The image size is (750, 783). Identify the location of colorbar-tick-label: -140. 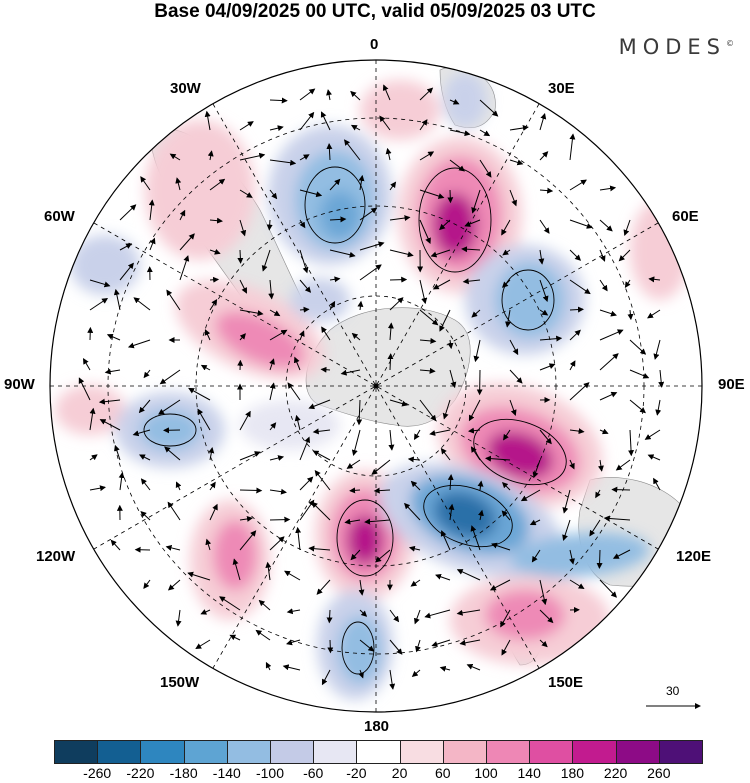
(226, 773).